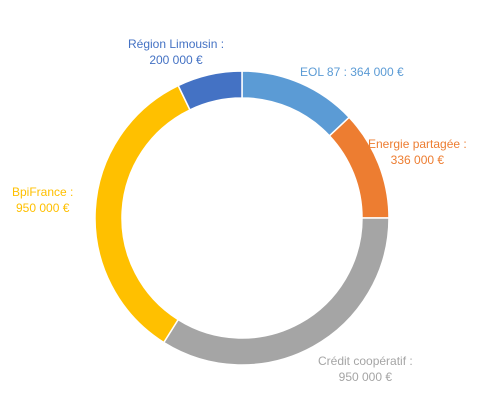 The image size is (500, 419). I want to click on label-region-limousin-line2: 200 000 €, so click(176, 60).